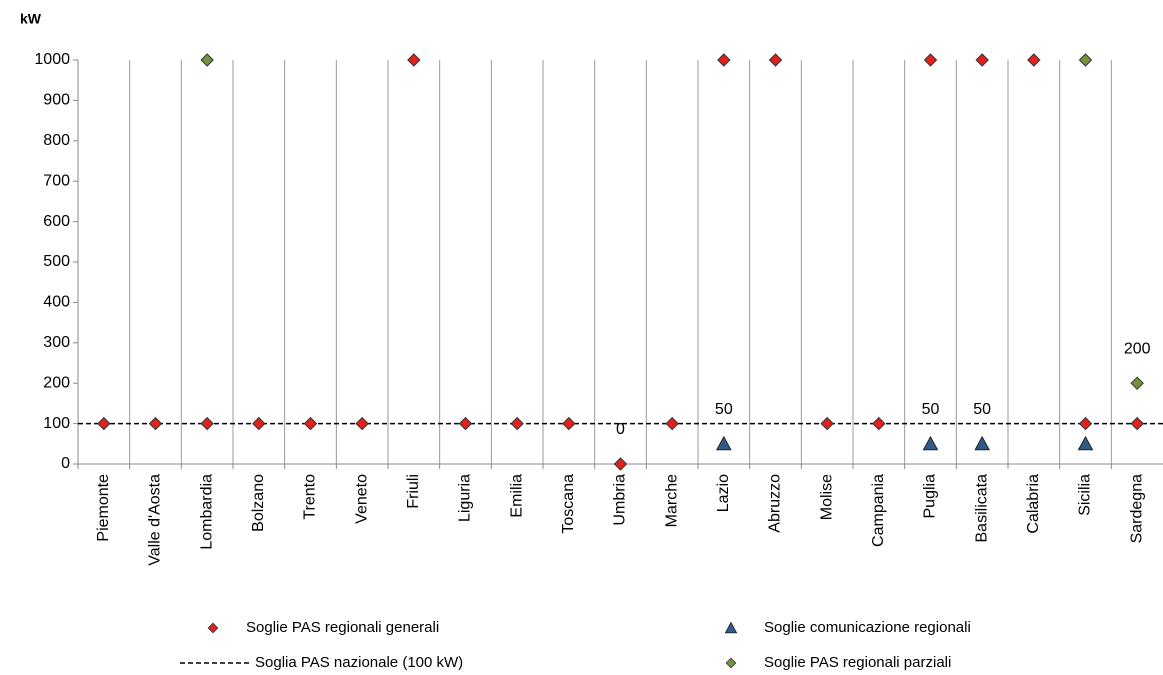  What do you see at coordinates (723, 493) in the screenshot?
I see `x-tick-label: Lazio` at bounding box center [723, 493].